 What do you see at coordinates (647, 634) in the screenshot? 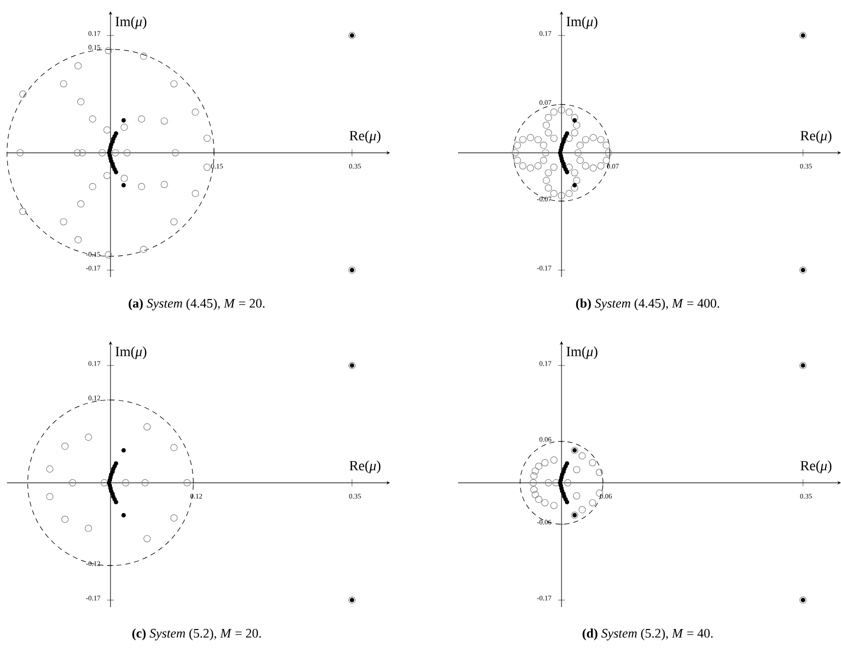
I see `text: (d) System (5.2), M = 40.` at bounding box center [647, 634].